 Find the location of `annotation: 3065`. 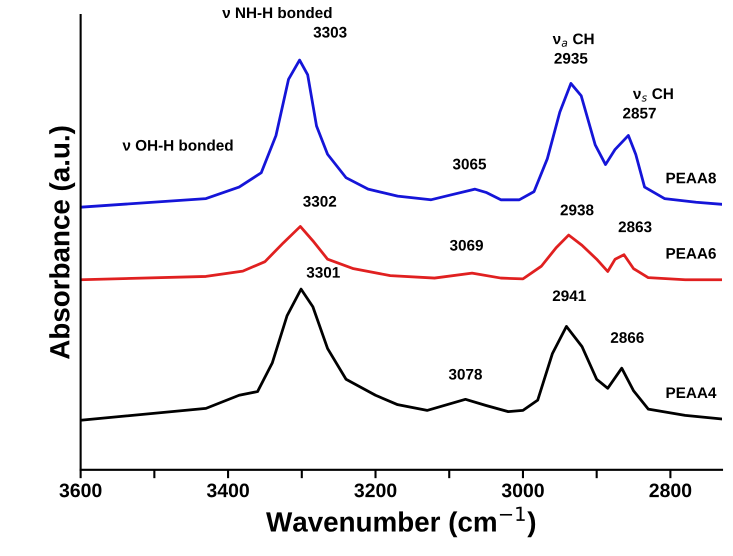

annotation: 3065 is located at coordinates (469, 164).